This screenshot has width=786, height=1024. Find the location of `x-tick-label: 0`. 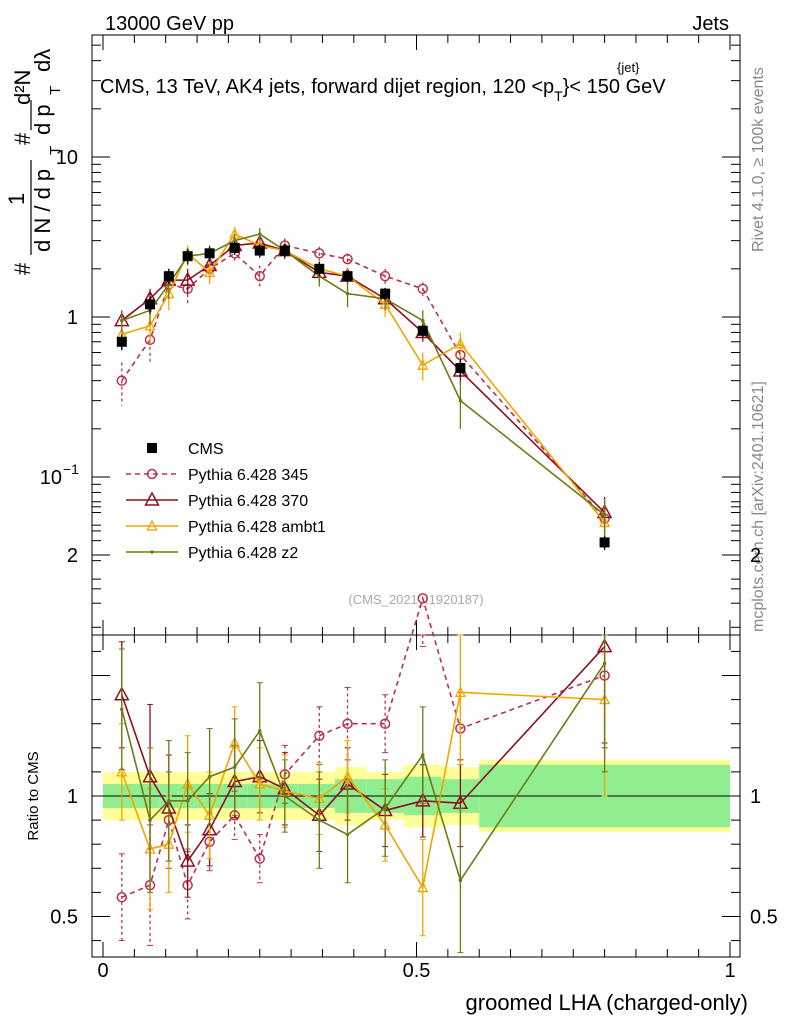

x-tick-label: 0 is located at coordinates (102, 971).